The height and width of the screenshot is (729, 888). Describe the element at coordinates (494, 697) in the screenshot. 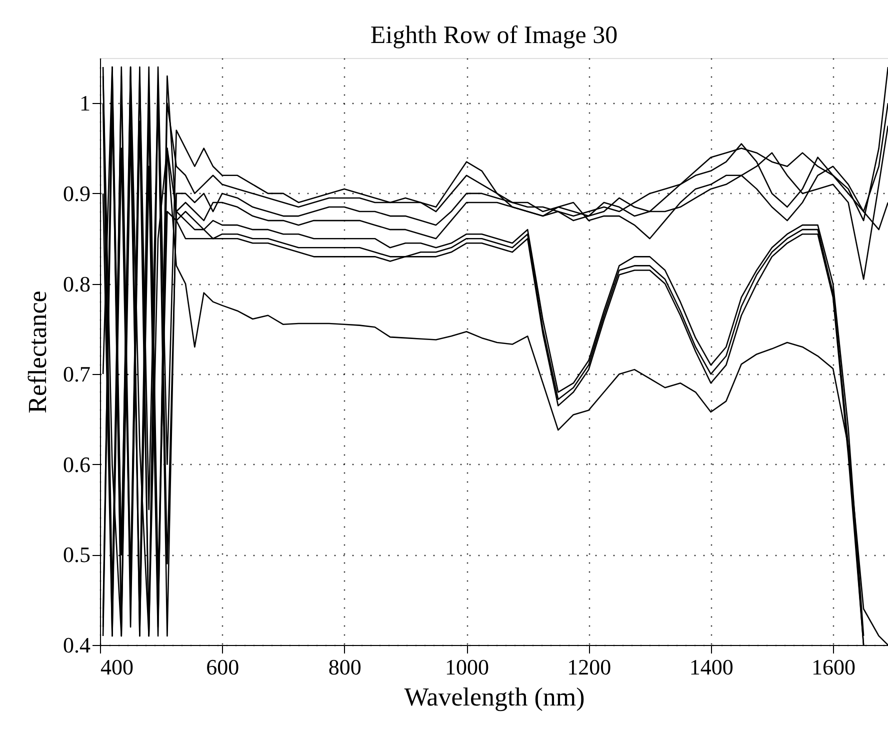

I see `x-axis-title: Wavelength (nm)` at that location.